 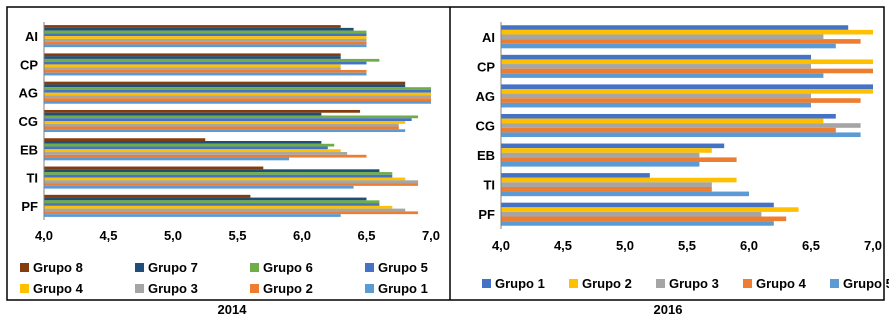 What do you see at coordinates (600, 164) in the screenshot?
I see `bar-grupo-5-eb` at bounding box center [600, 164].